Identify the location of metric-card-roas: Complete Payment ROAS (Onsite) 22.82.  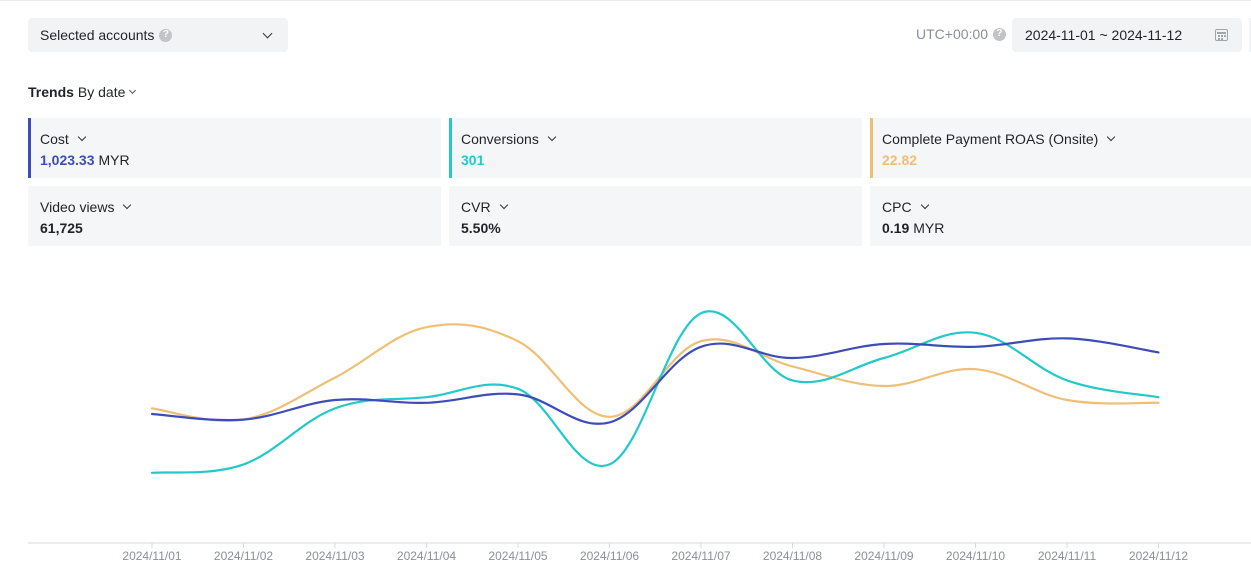
(1060, 148).